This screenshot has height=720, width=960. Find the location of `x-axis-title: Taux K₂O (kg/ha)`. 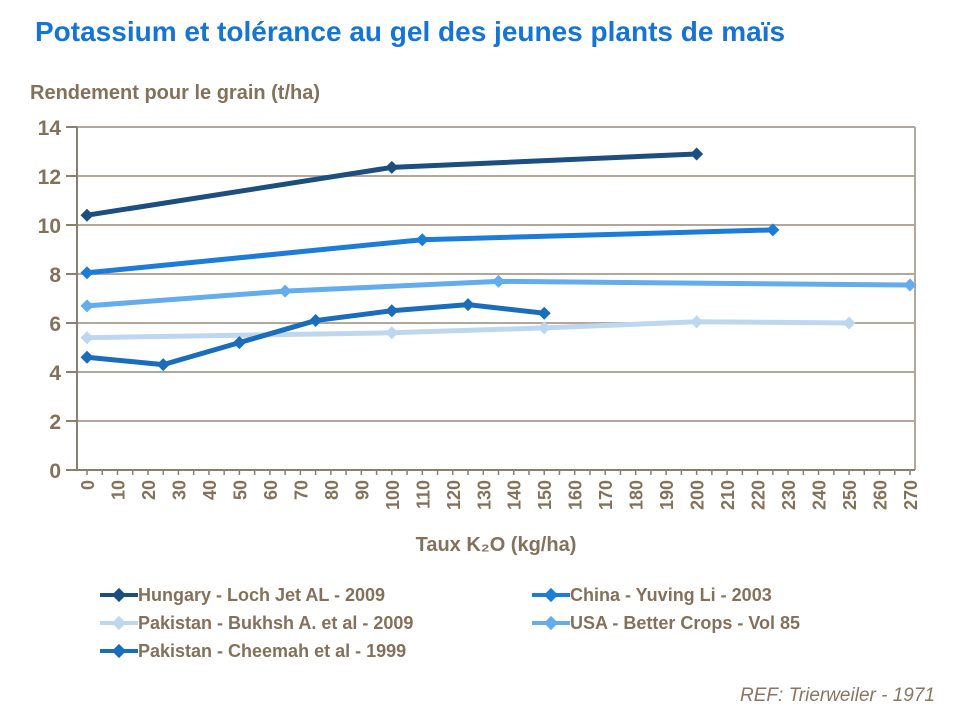

x-axis-title: Taux K₂O (kg/ha) is located at coordinates (496, 545).